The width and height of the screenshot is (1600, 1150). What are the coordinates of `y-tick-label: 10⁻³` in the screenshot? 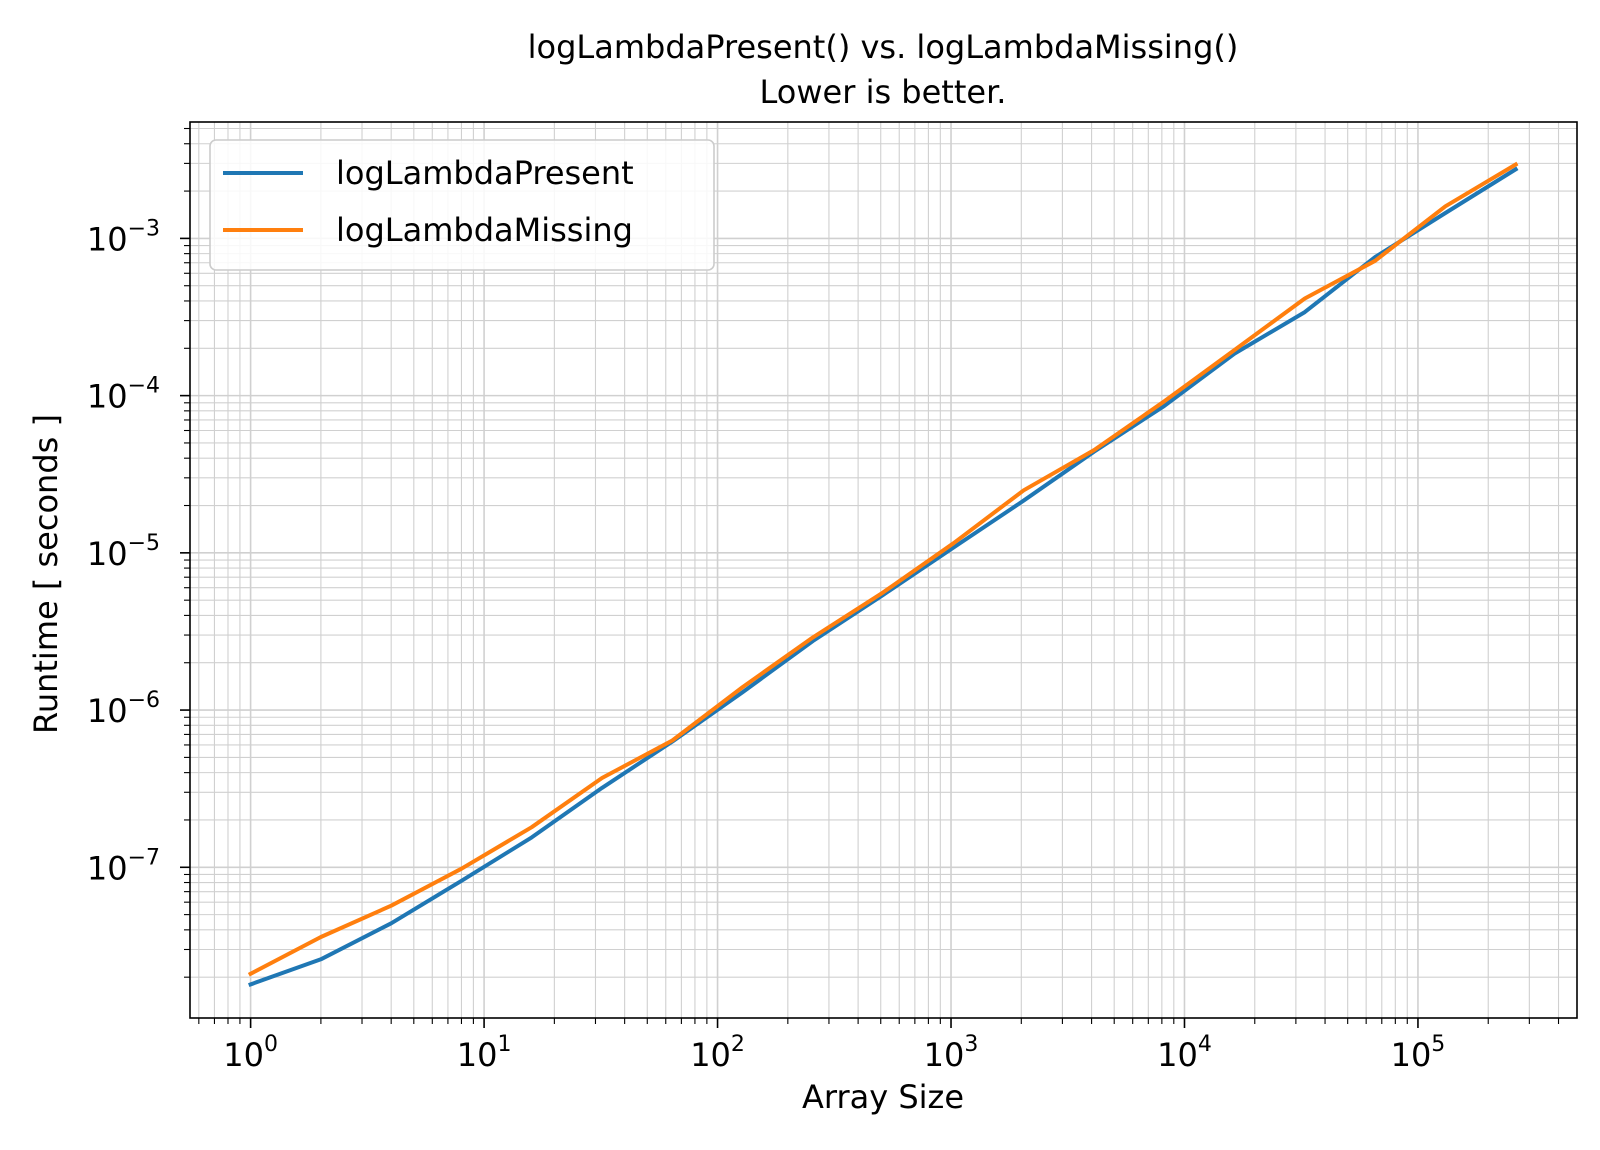 It's located at (123, 237).